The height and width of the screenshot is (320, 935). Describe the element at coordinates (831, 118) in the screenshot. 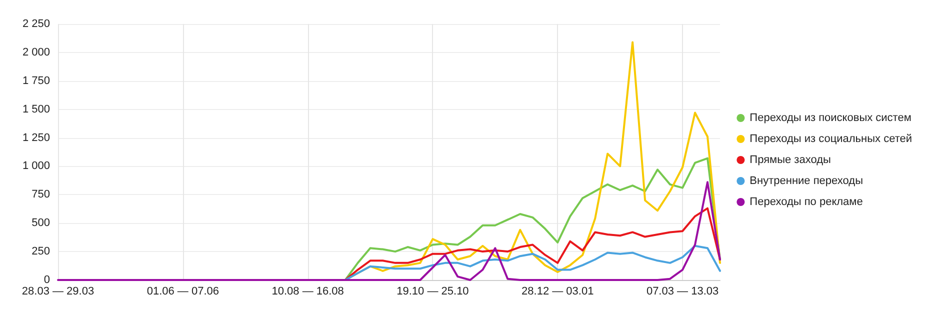

I see `legend-label: Переходы из поисковых систем` at that location.